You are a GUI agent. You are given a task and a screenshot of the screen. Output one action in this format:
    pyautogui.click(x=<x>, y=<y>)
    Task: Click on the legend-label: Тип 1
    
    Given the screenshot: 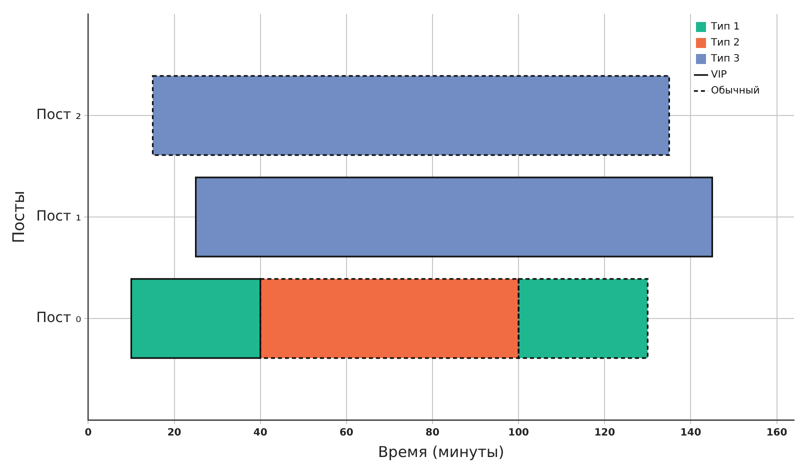 What is the action you would take?
    pyautogui.click(x=725, y=27)
    